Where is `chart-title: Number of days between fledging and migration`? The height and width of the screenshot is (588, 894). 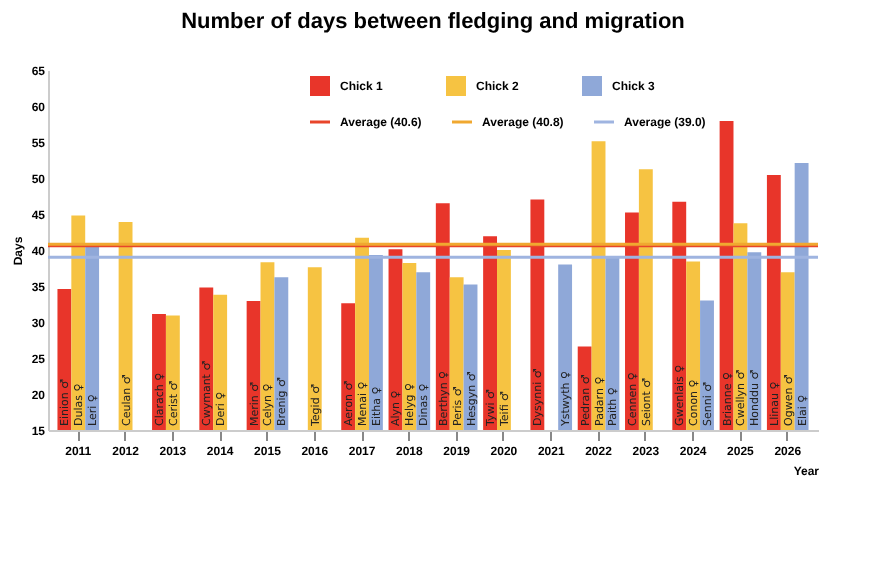 chart-title: Number of days between fledging and migration is located at coordinates (433, 22).